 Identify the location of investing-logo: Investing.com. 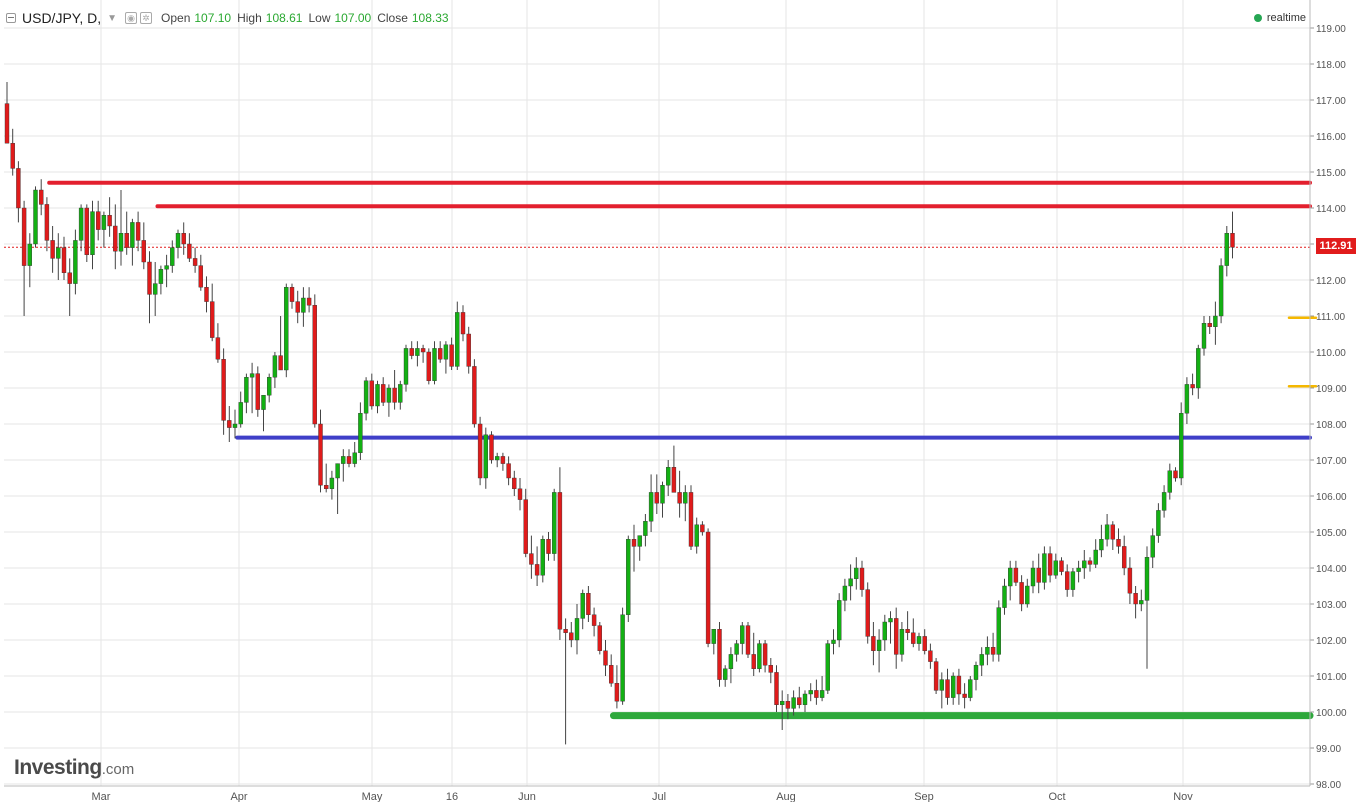
(74, 768).